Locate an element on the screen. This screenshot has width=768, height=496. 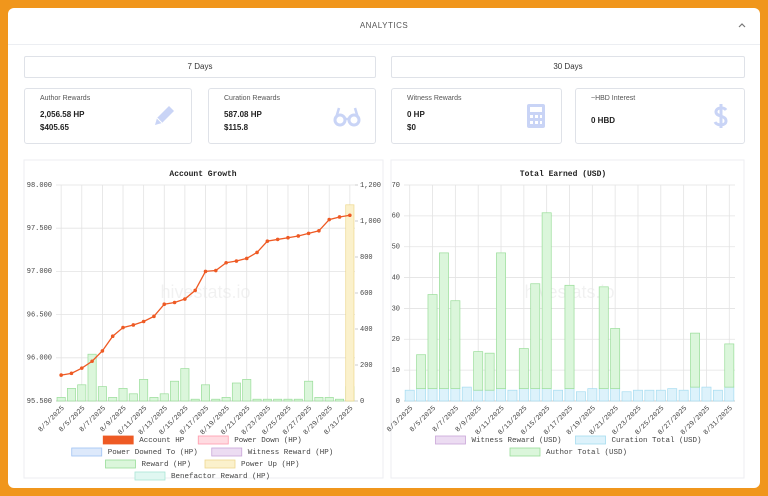
y-tick-label: 98.000 is located at coordinates (39, 186).